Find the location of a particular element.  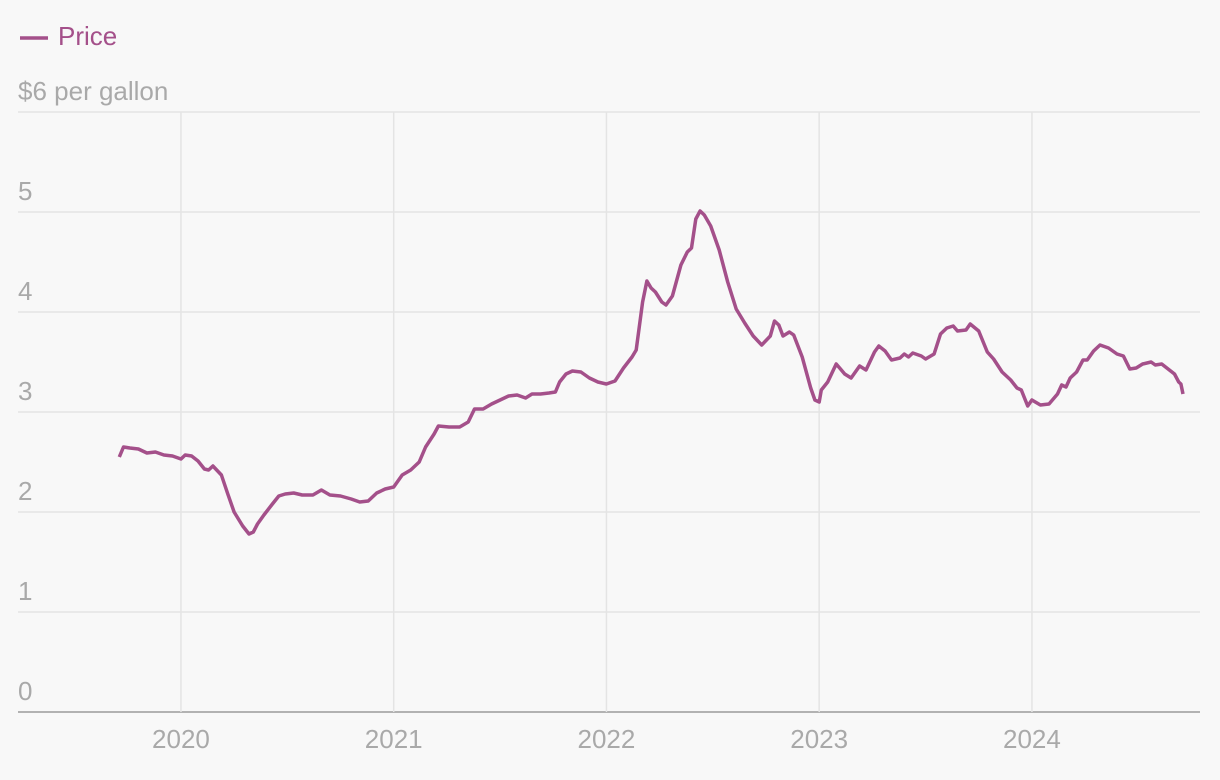

x-tick-label: 2022 is located at coordinates (607, 739).